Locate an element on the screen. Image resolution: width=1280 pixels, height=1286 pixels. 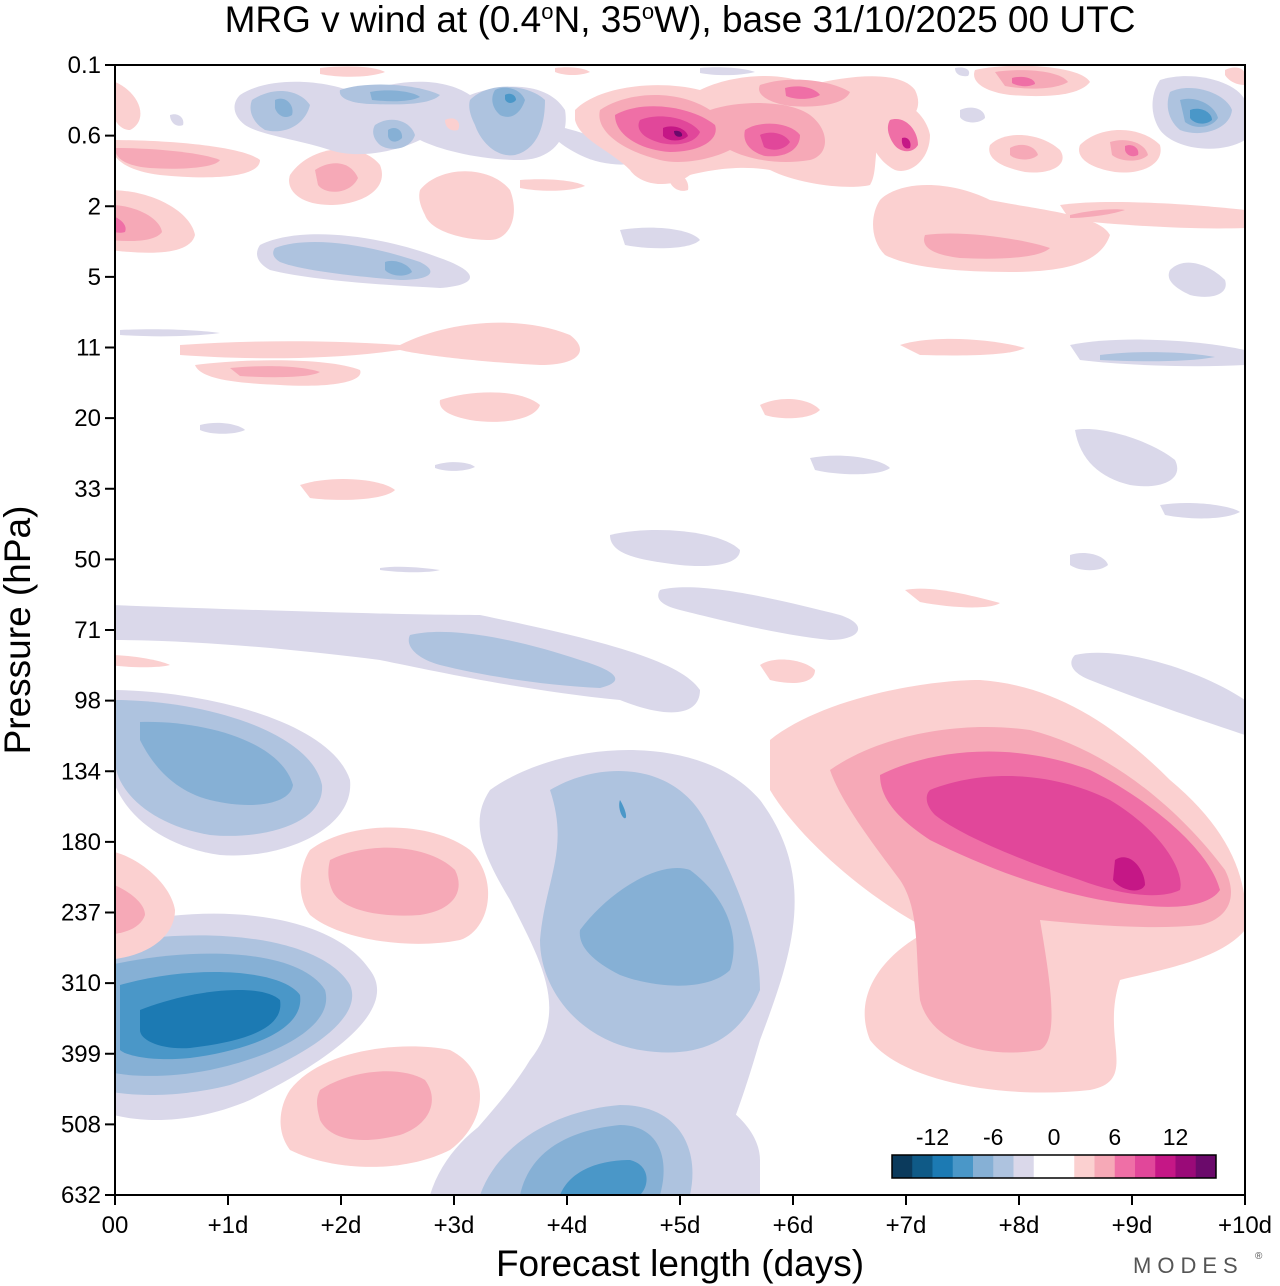
neg-lobe-low-left is located at coordinates (246, 1016).